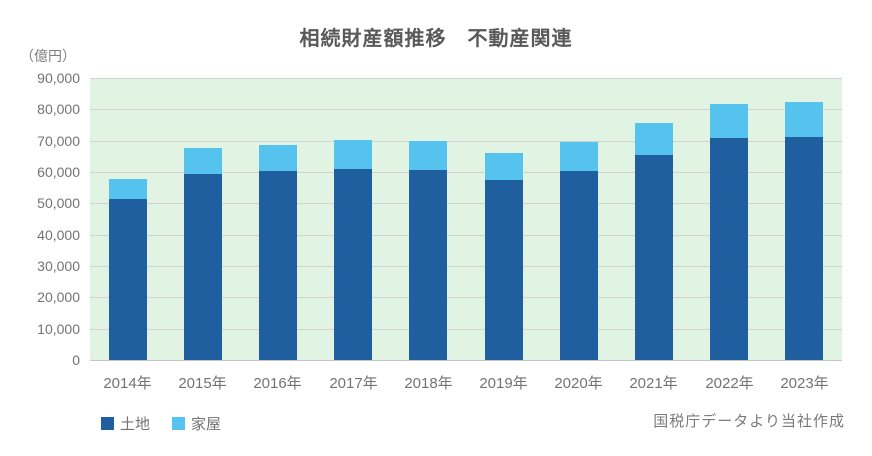 The width and height of the screenshot is (872, 456). I want to click on y-tick-label: 30,000, so click(58, 266).